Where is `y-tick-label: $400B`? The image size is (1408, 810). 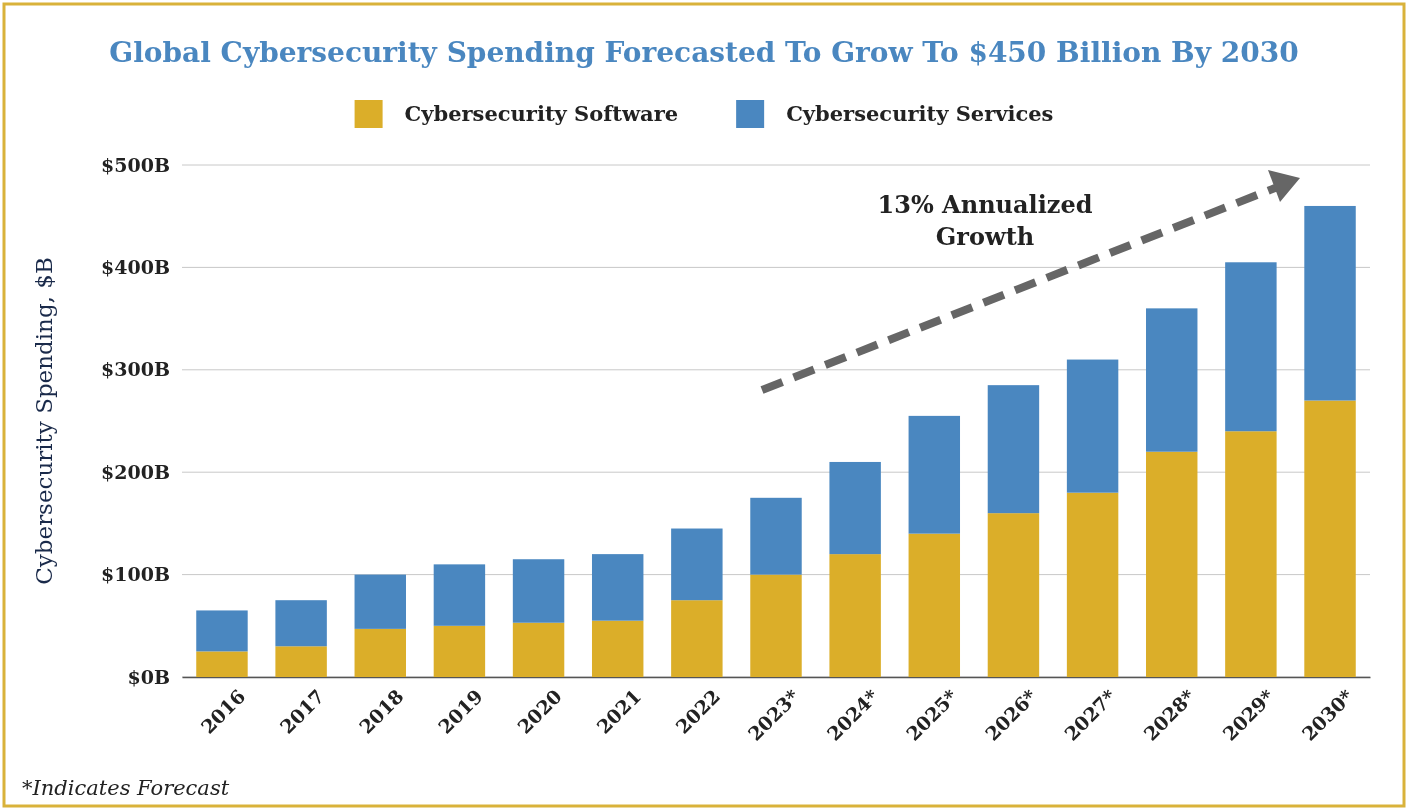 y-tick-label: $400B is located at coordinates (135, 266).